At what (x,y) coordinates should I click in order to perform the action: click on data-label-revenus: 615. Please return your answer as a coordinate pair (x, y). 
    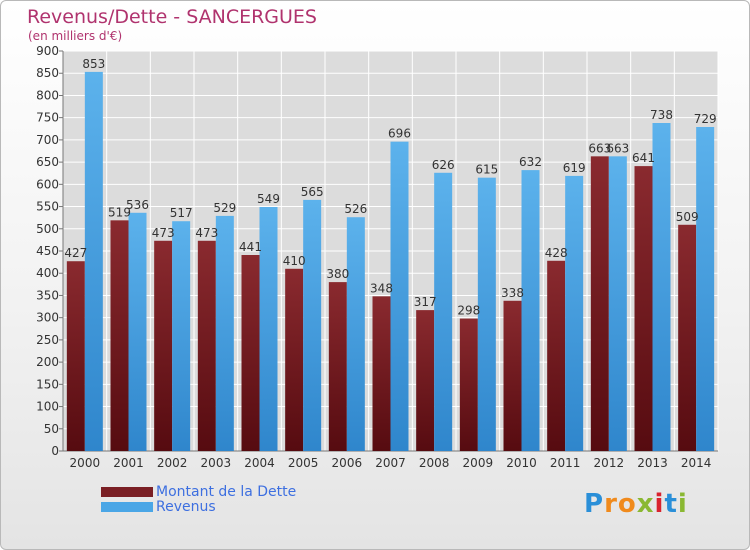
    Looking at the image, I should click on (486, 170).